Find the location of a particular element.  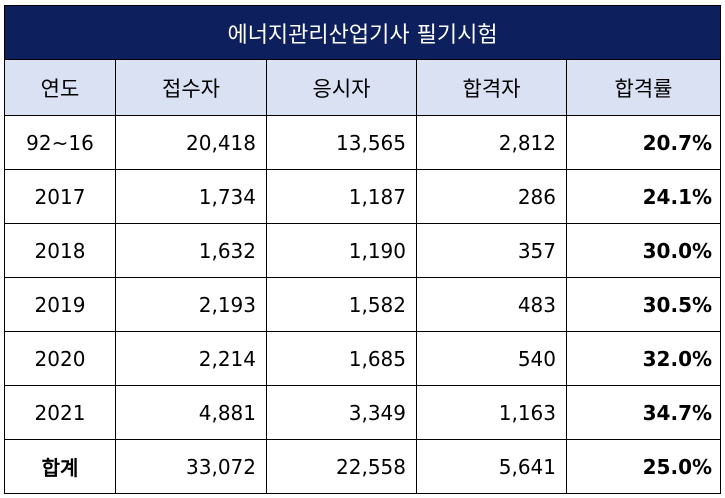

cell-year: 2020 is located at coordinates (60, 358).